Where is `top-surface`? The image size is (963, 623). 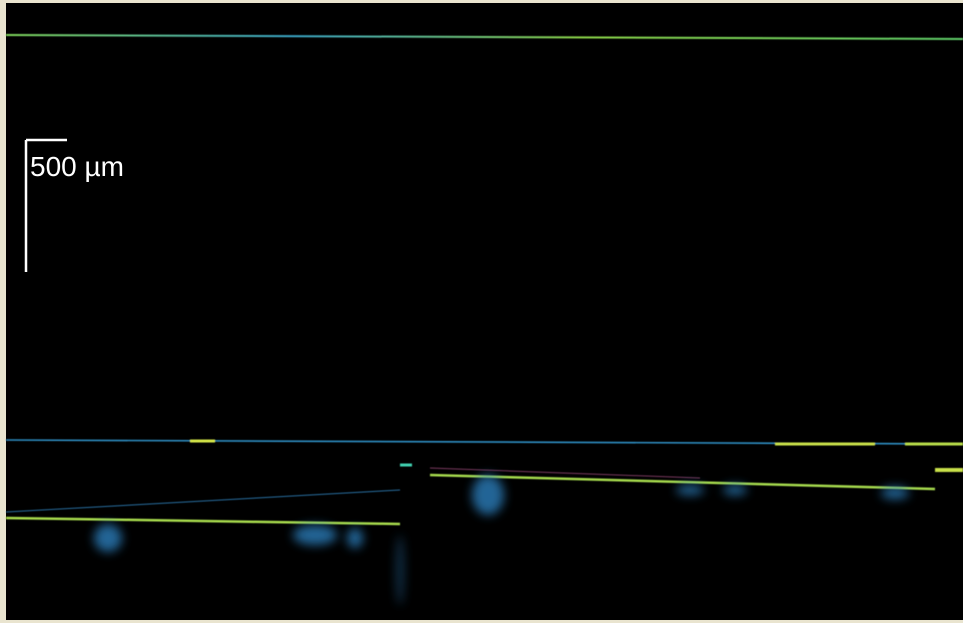
top-surface is located at coordinates (484, 37).